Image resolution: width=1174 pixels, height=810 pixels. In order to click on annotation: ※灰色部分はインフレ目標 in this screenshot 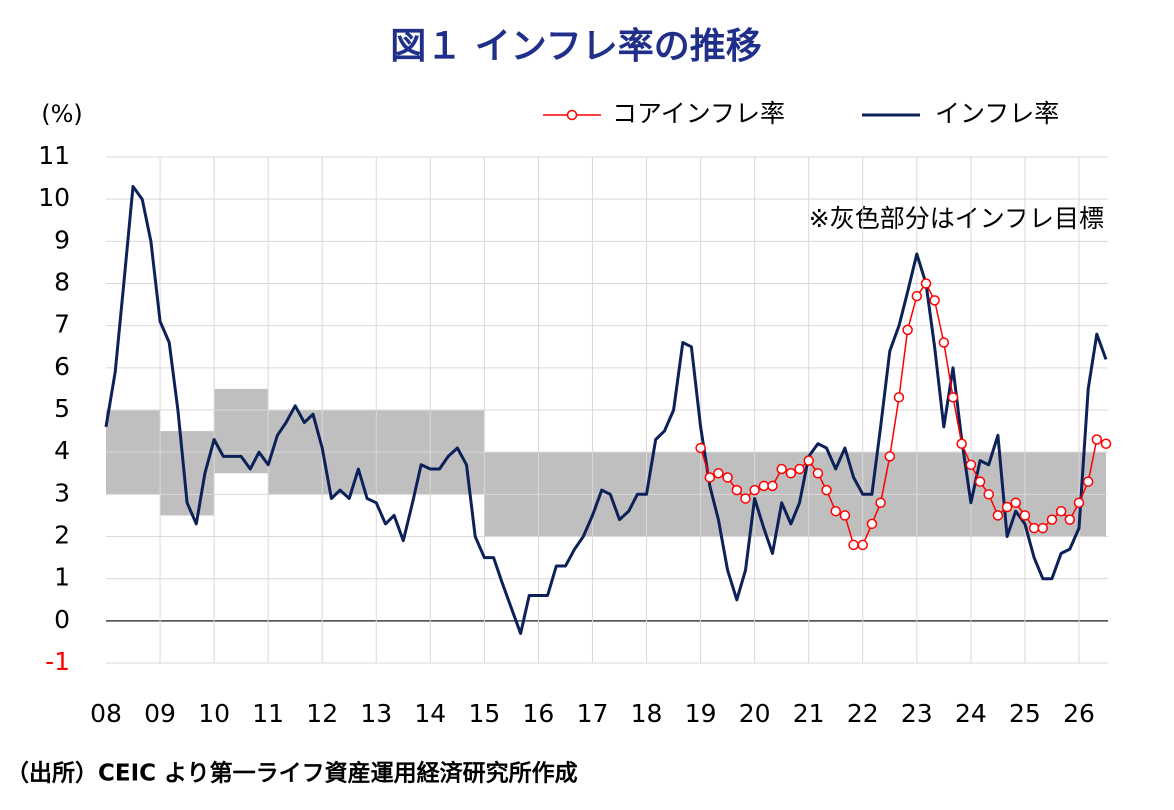, I will do `click(956, 218)`.